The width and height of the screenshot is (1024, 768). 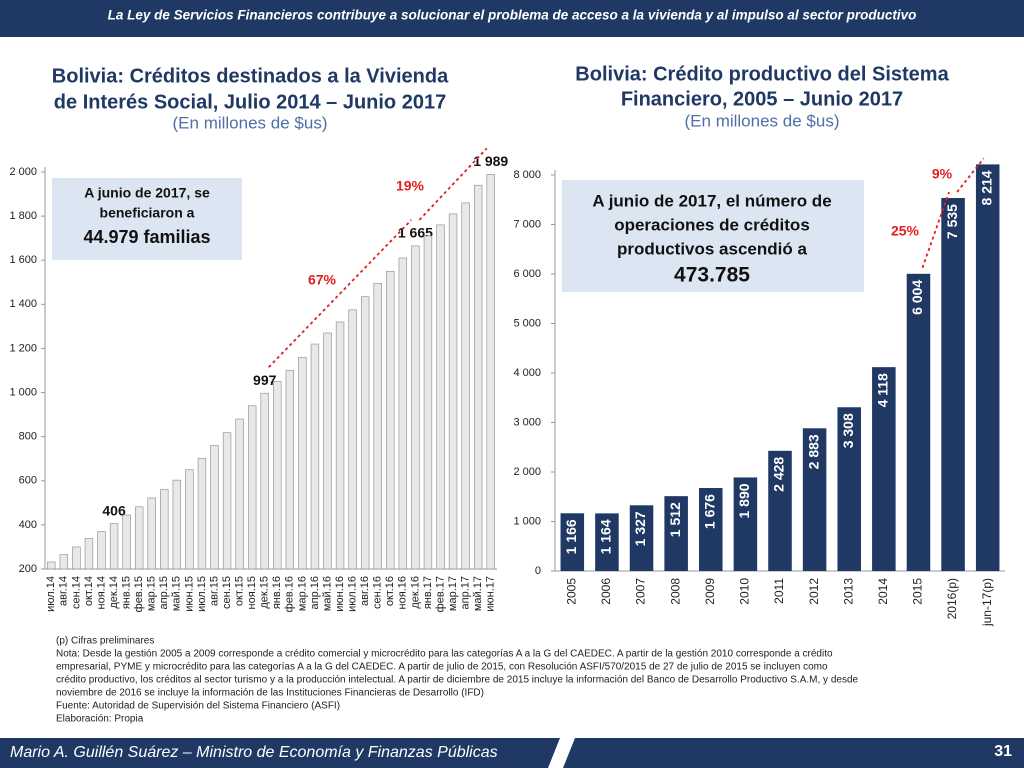 What do you see at coordinates (744, 500) in the screenshot?
I see `value-label: 1 890` at bounding box center [744, 500].